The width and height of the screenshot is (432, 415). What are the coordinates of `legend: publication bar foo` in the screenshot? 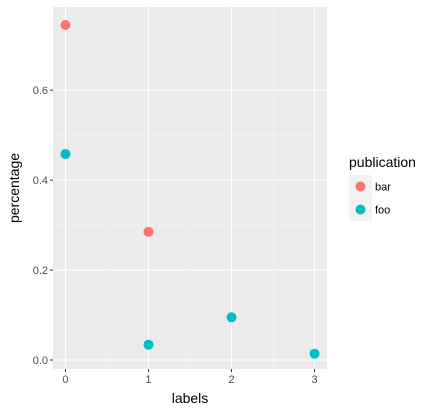 It's located at (382, 187).